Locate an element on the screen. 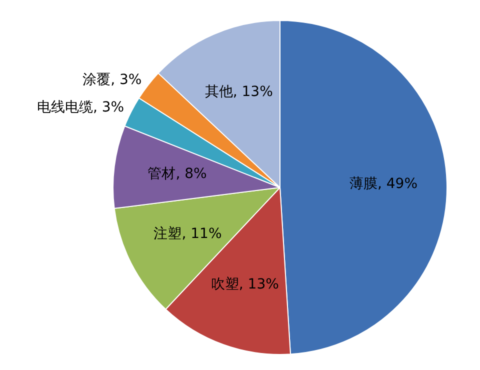 The height and width of the screenshot is (370, 480). slice-label: 管材, 8% is located at coordinates (177, 174).